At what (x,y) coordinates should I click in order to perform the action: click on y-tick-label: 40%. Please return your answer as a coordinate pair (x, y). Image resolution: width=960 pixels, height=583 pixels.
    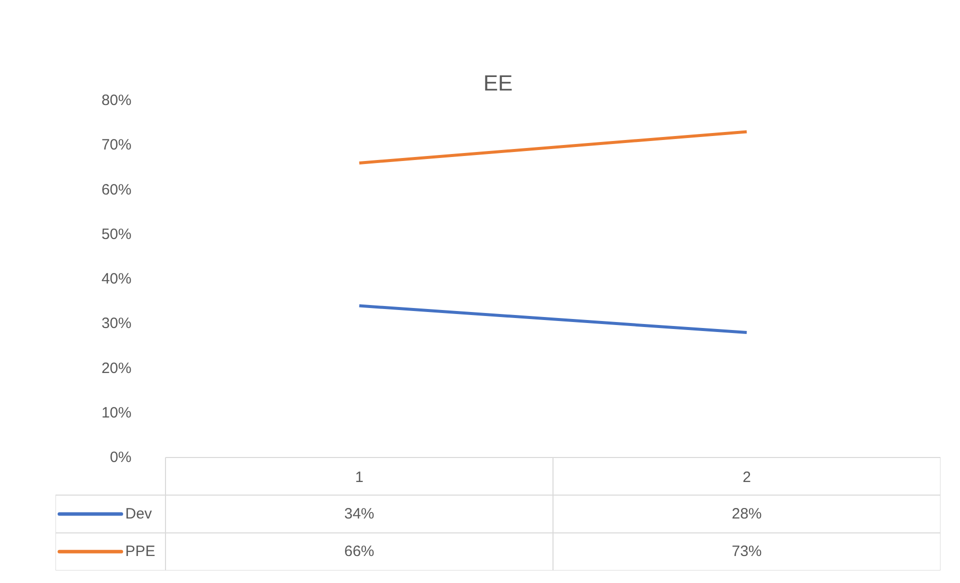
    Looking at the image, I should click on (116, 279).